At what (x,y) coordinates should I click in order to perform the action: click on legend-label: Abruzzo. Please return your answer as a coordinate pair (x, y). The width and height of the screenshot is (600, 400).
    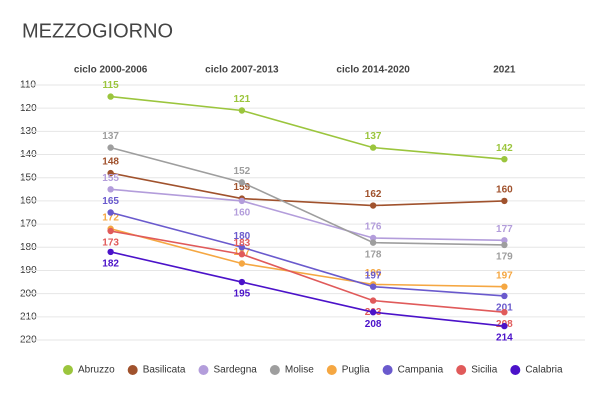
    Looking at the image, I should click on (96, 370).